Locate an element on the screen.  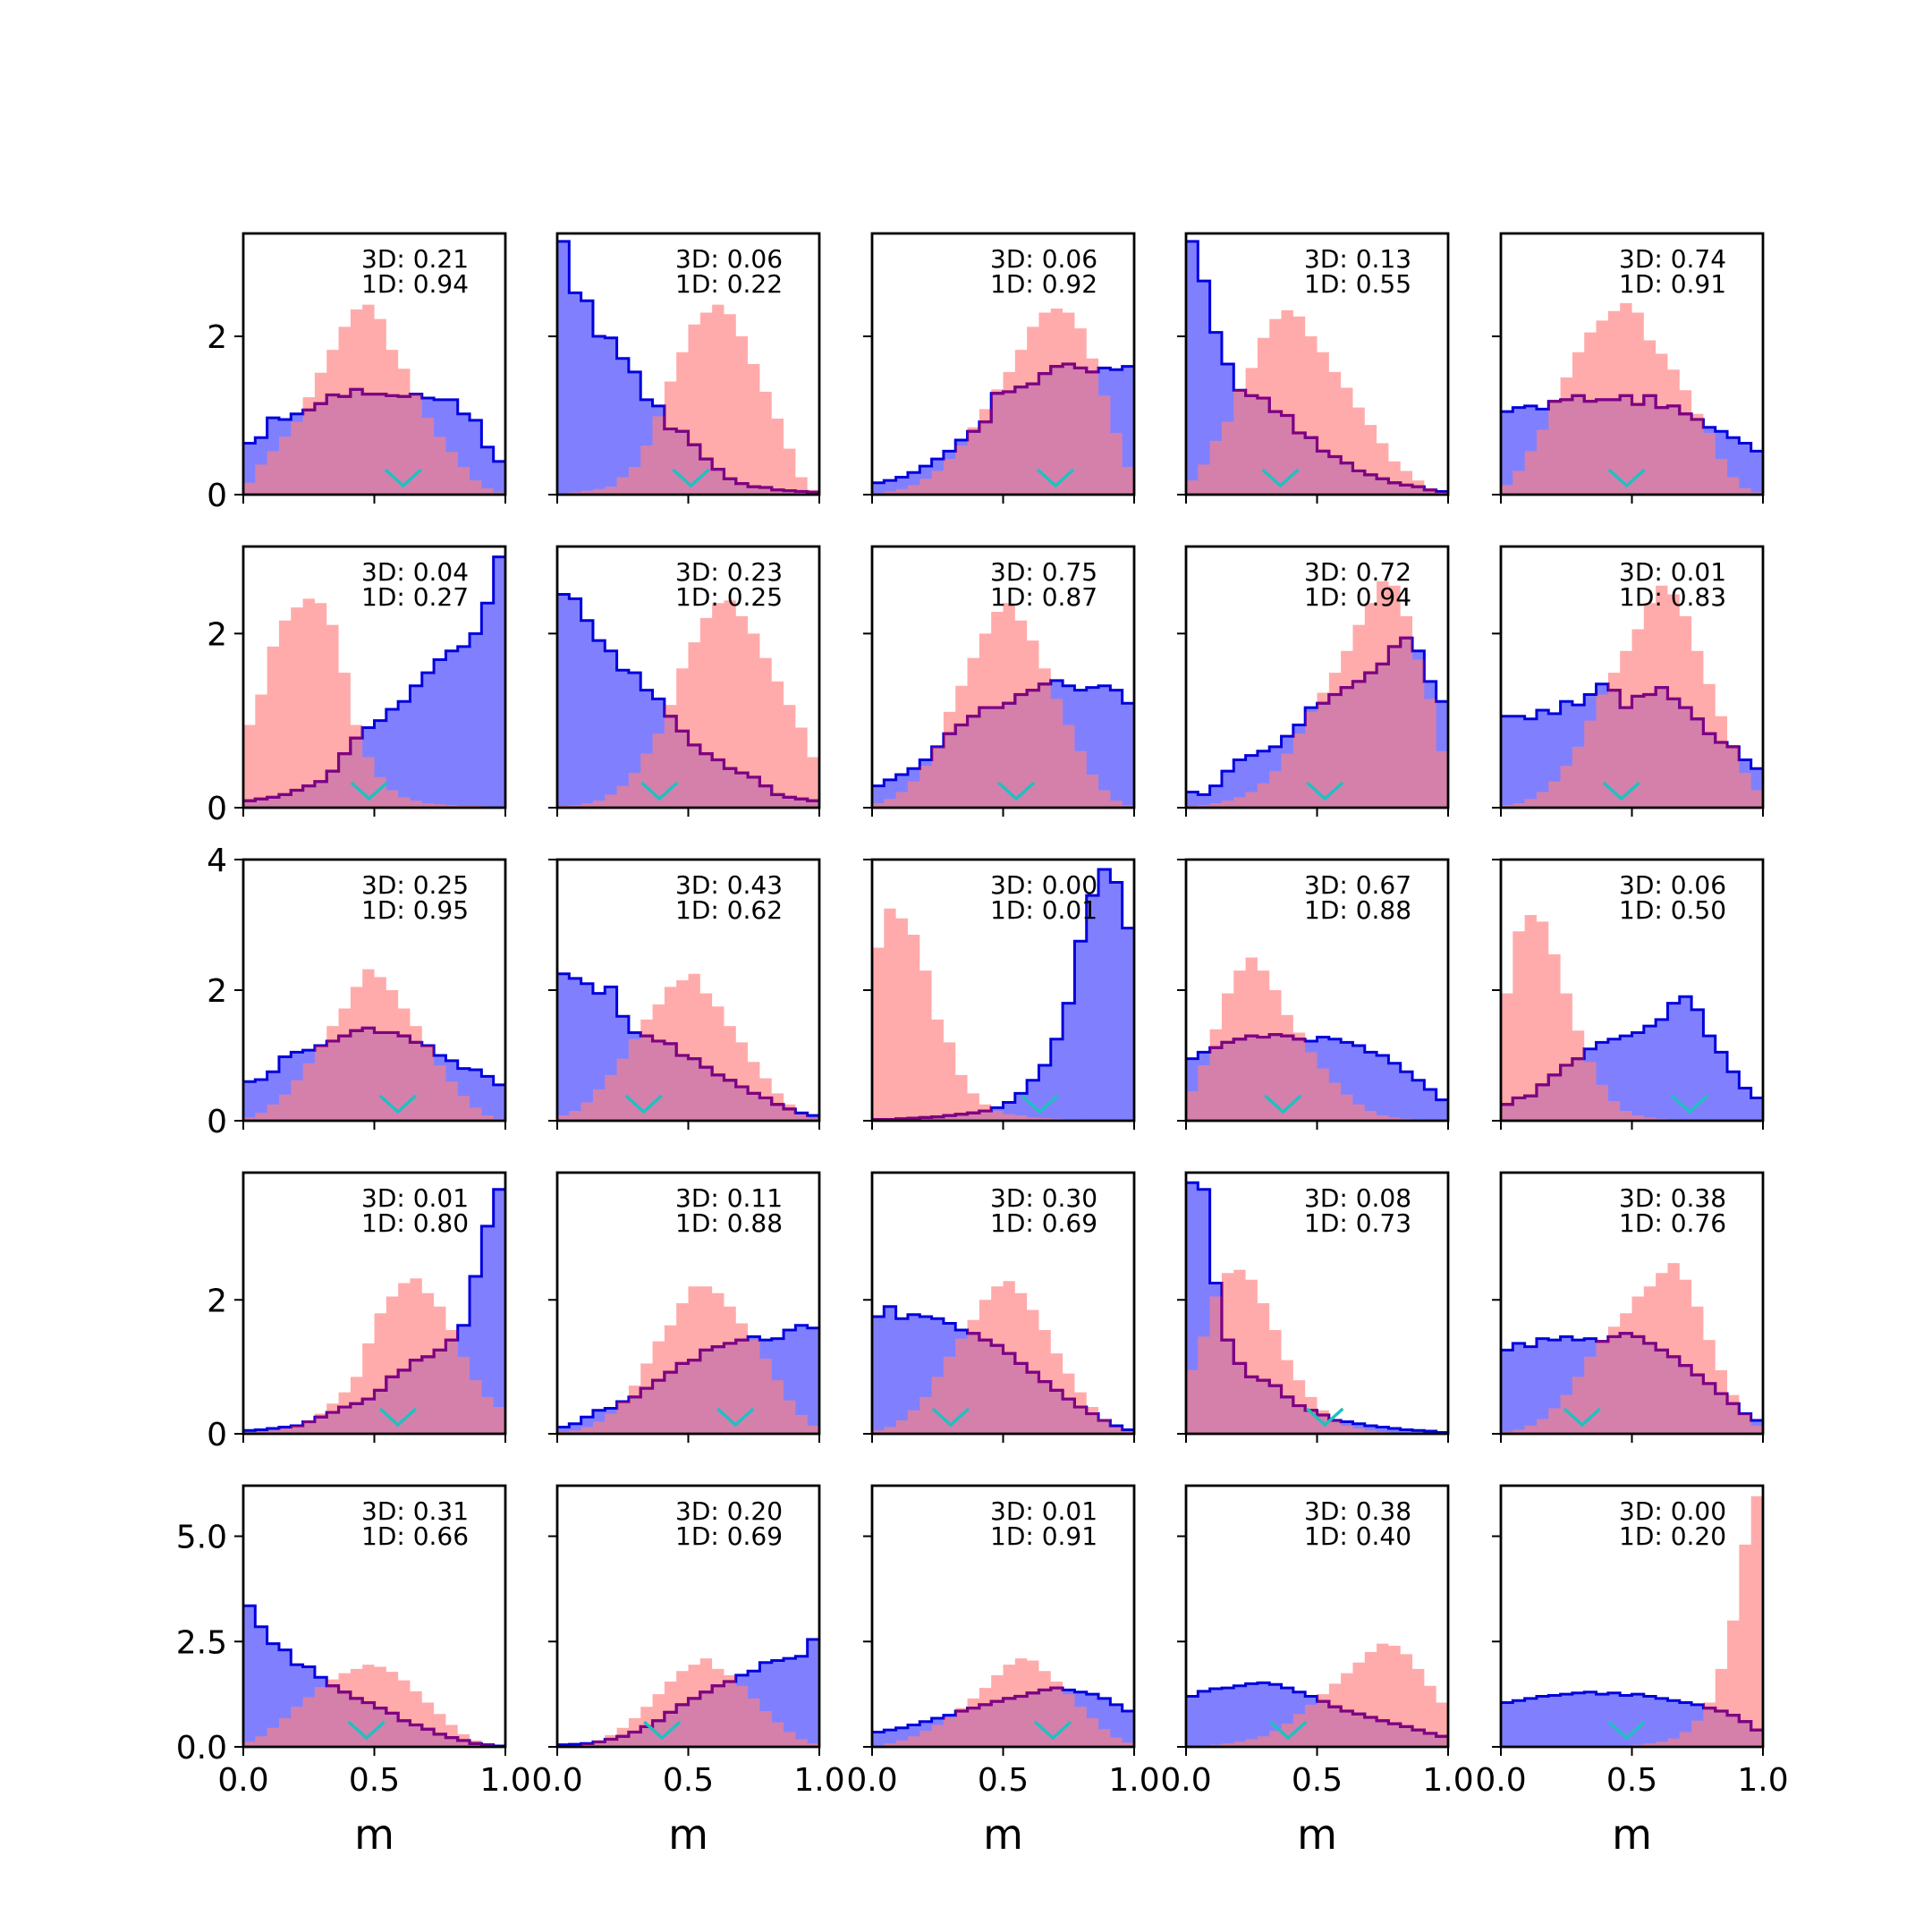
annotation-1d: 1D: 0.83 is located at coordinates (1672, 597).